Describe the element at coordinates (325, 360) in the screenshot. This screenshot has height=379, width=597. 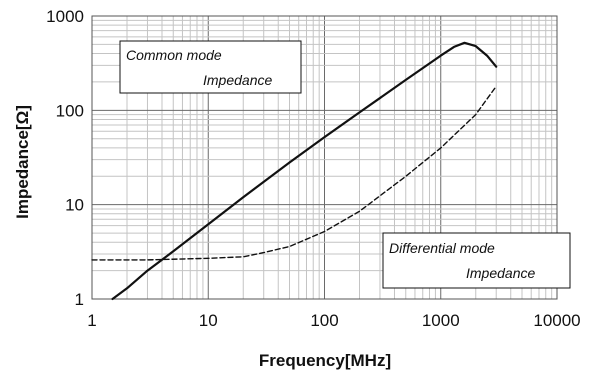
I see `x-axis-title: Frequency[MHz]` at that location.